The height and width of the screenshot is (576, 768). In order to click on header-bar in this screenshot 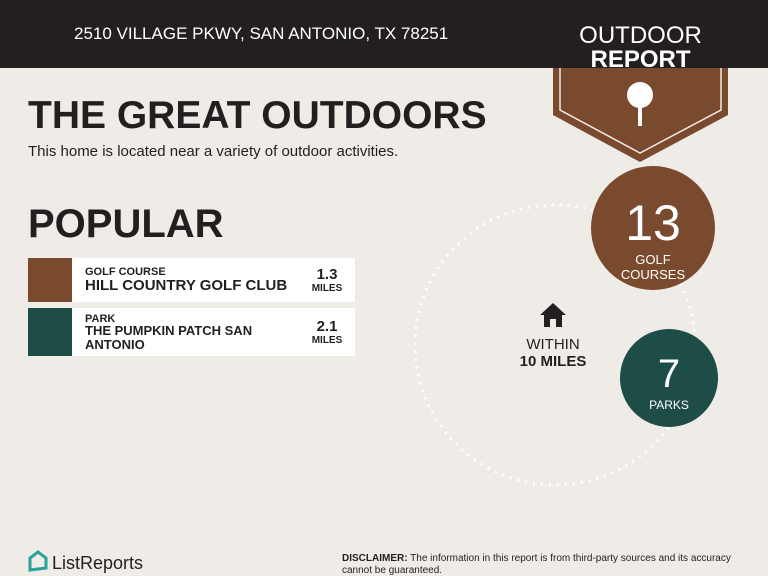, I will do `click(384, 34)`.